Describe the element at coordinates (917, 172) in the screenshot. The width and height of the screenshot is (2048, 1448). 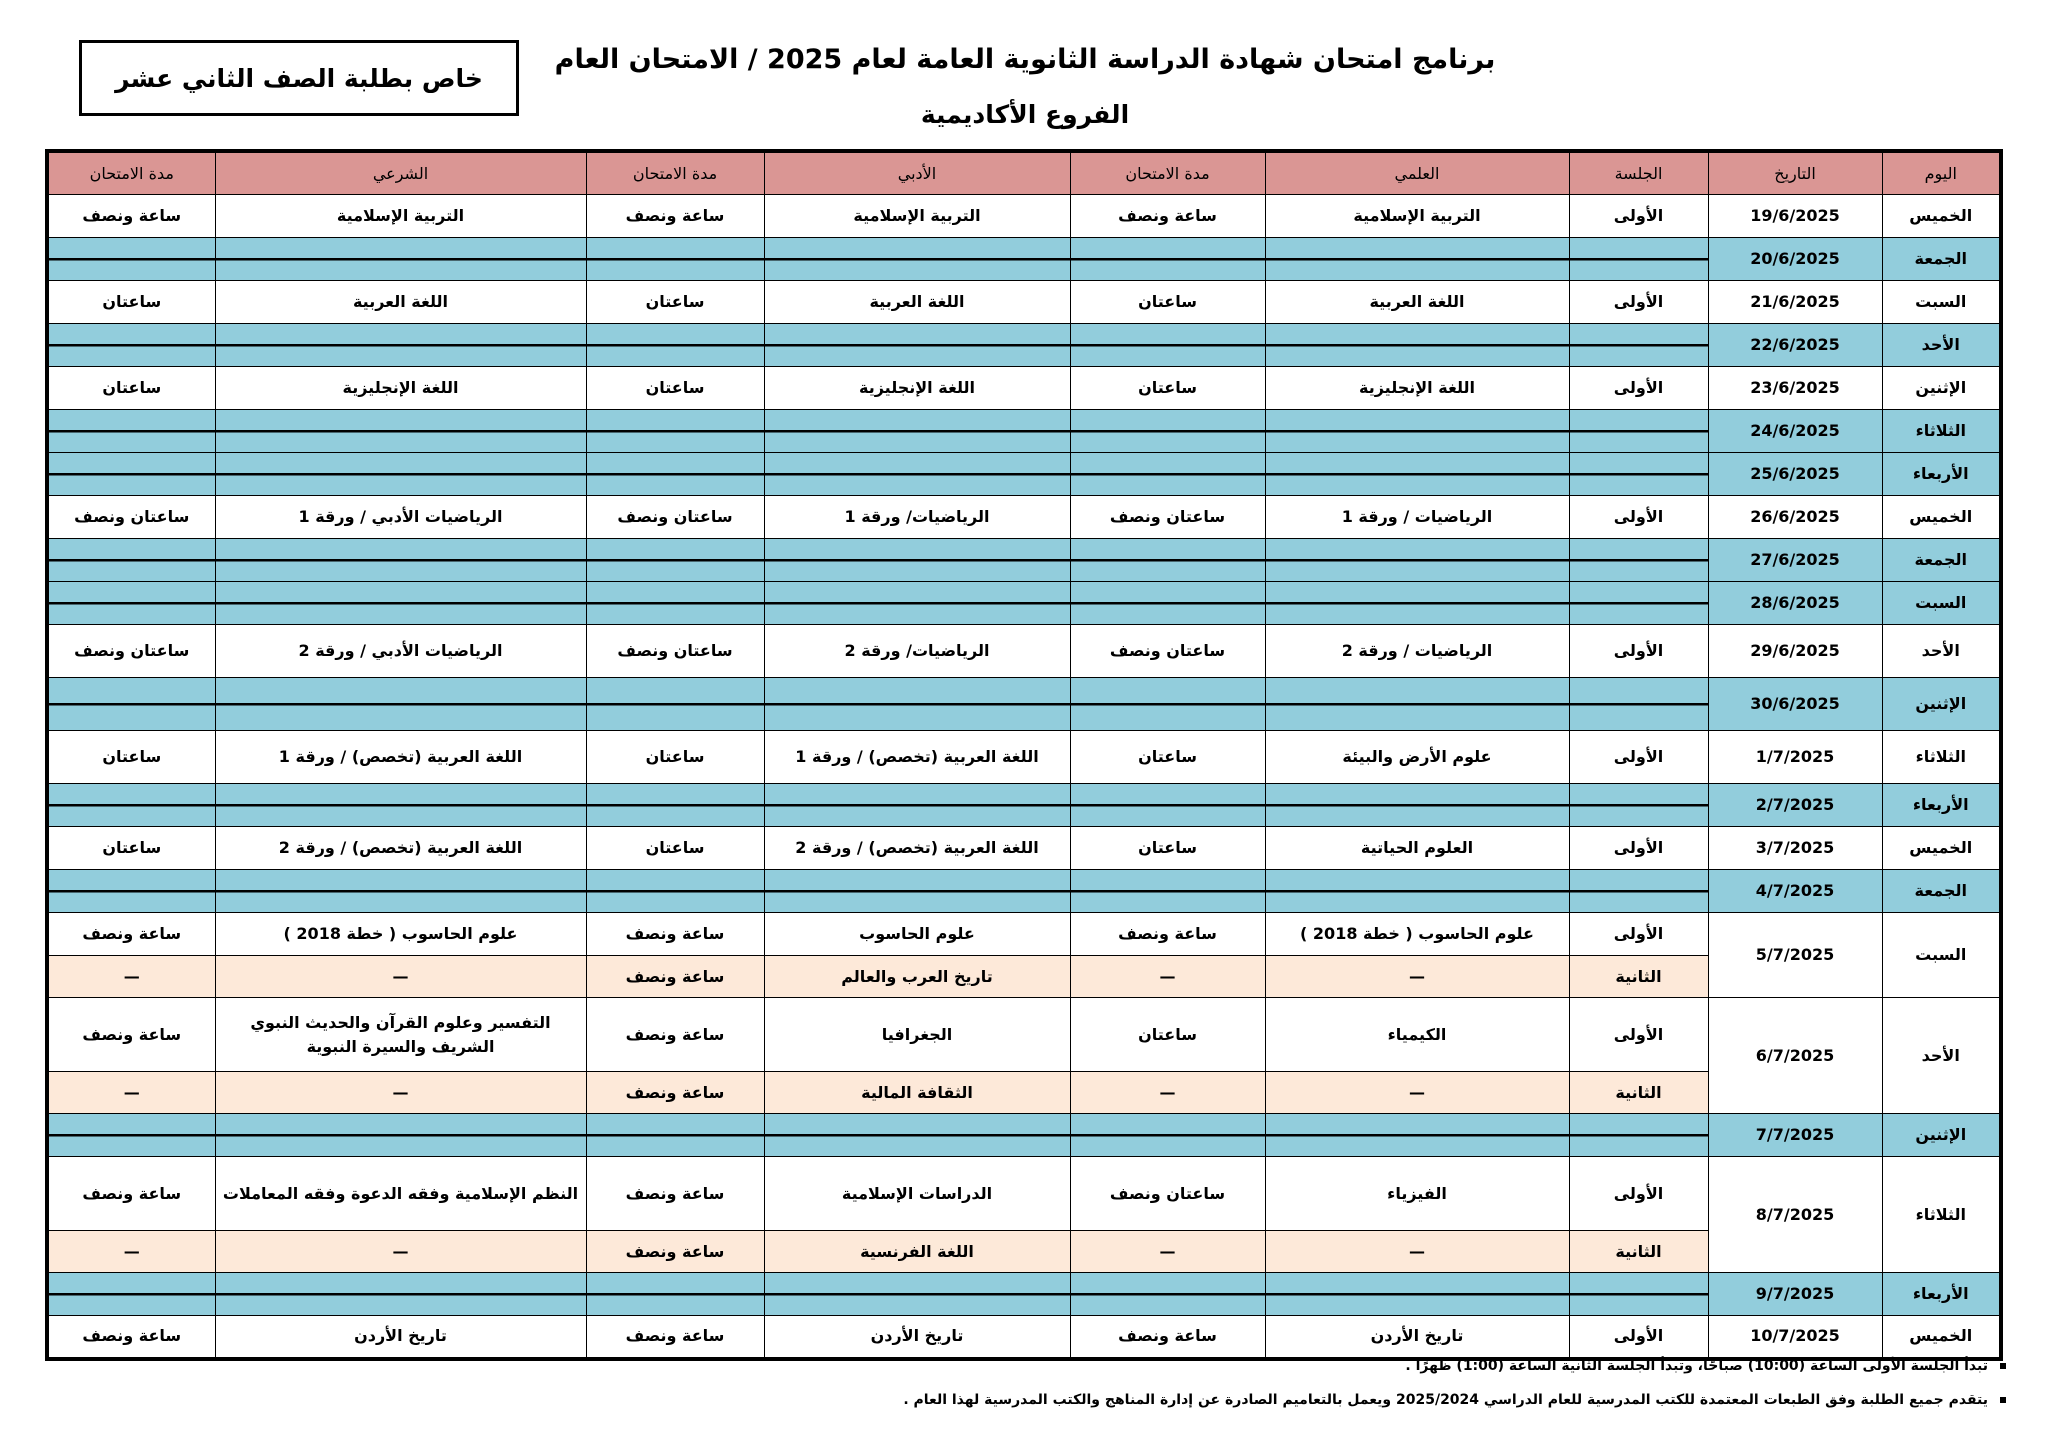
I see `column-header: الأدبي` at that location.